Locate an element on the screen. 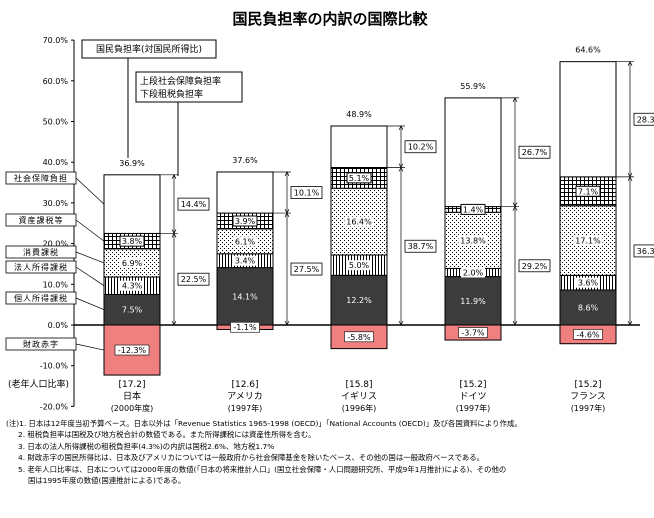  bar-group: 14.1% 3.4% 6.1% 3.9% -1.1% 37.6% 10.1% 27.5% is located at coordinates (269, 244).